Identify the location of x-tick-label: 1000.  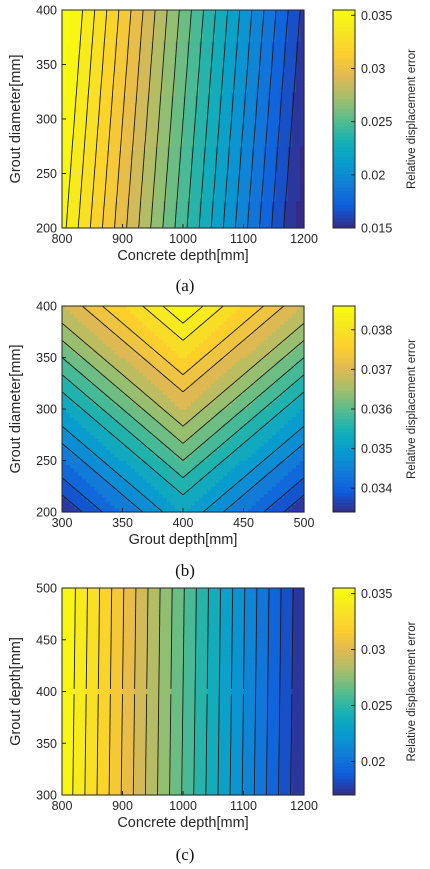
(183, 239).